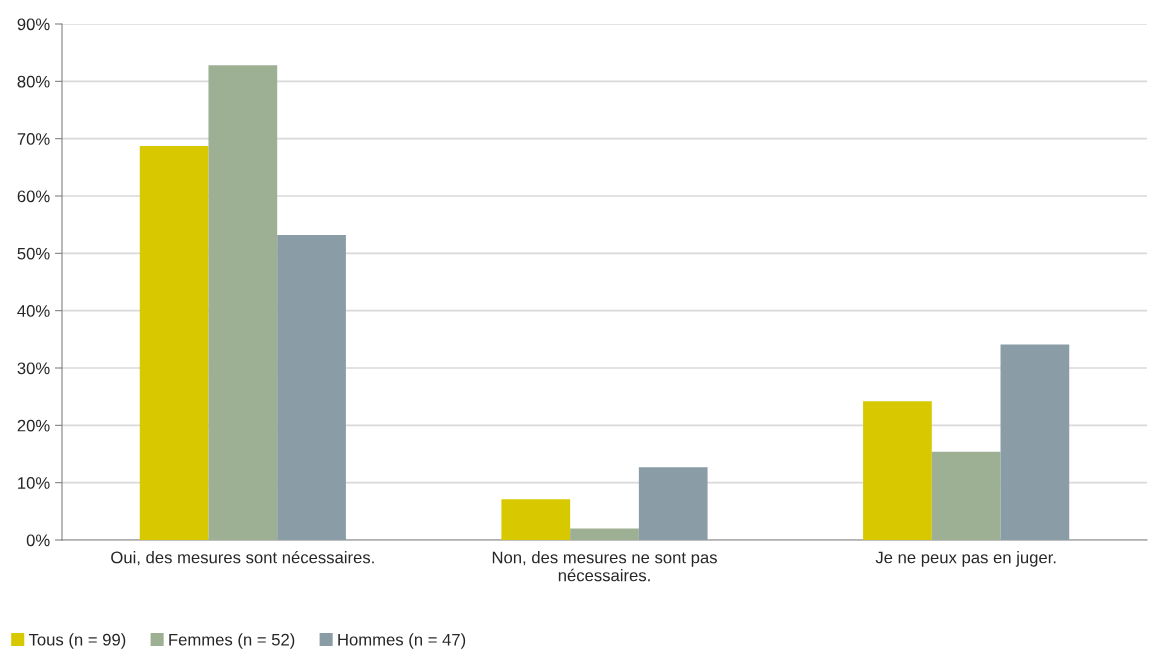  I want to click on y-tick-label: 90%, so click(33, 24).